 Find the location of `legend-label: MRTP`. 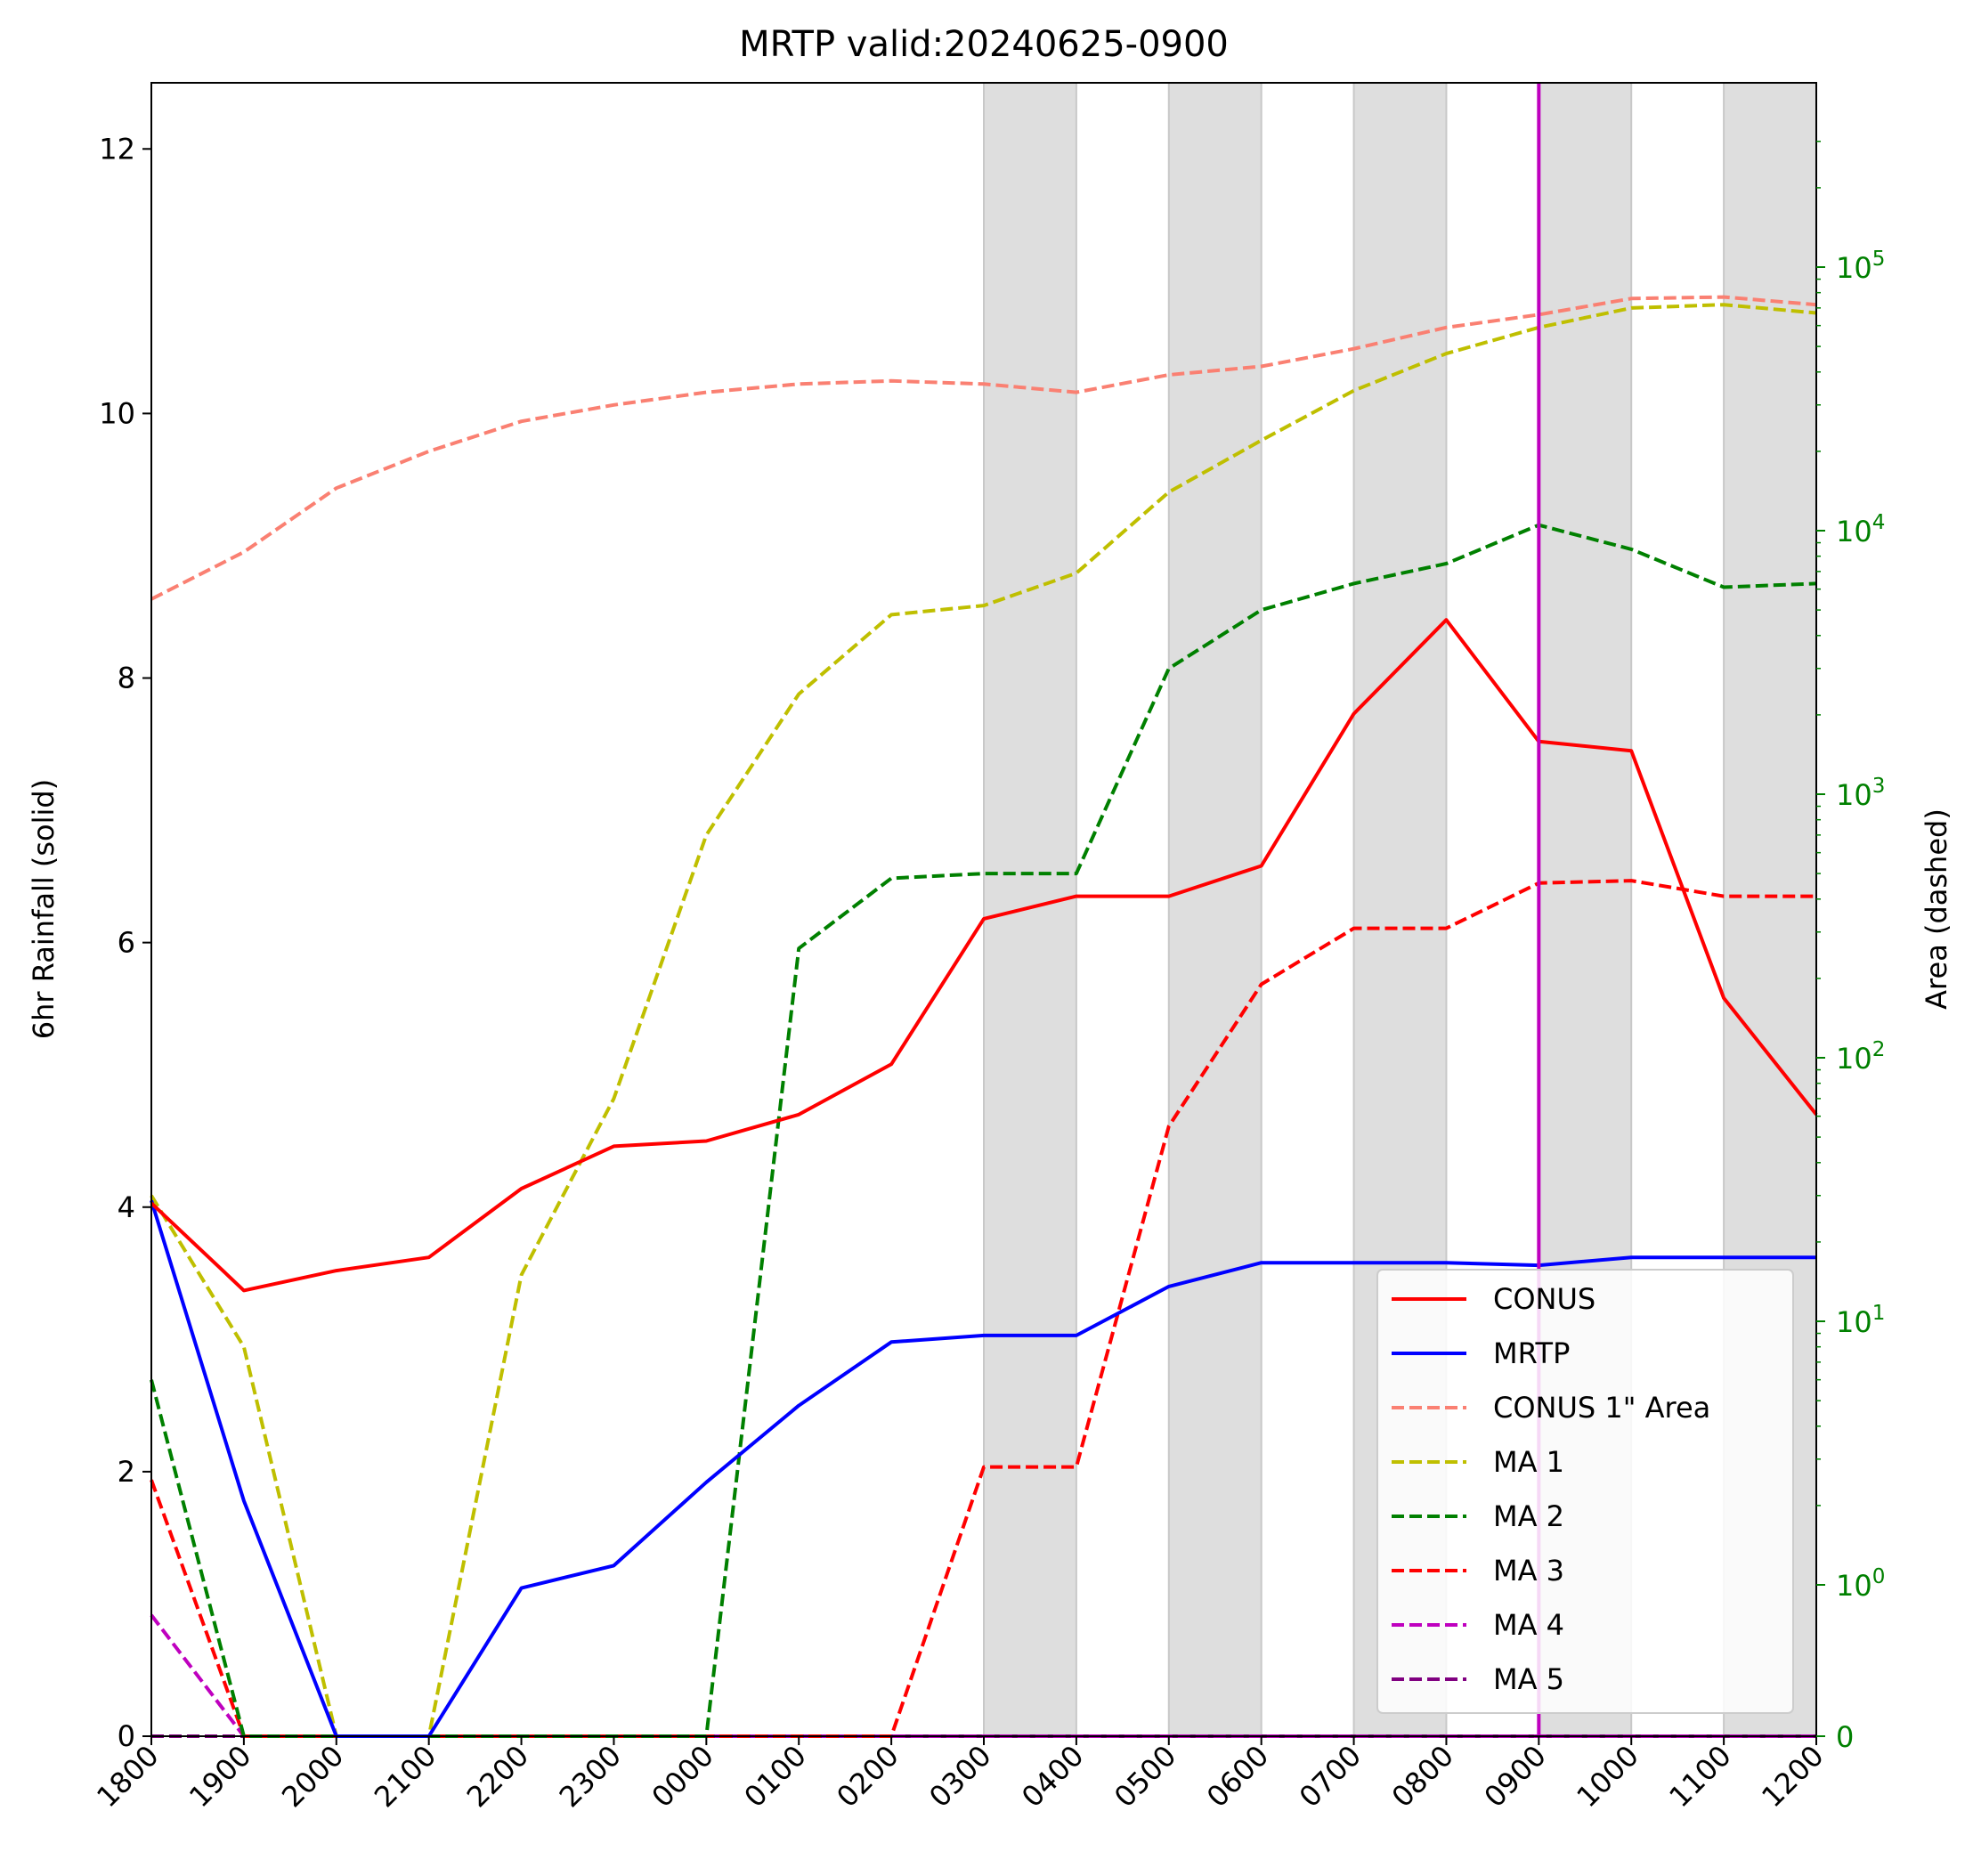

legend-label: MRTP is located at coordinates (1532, 1353).